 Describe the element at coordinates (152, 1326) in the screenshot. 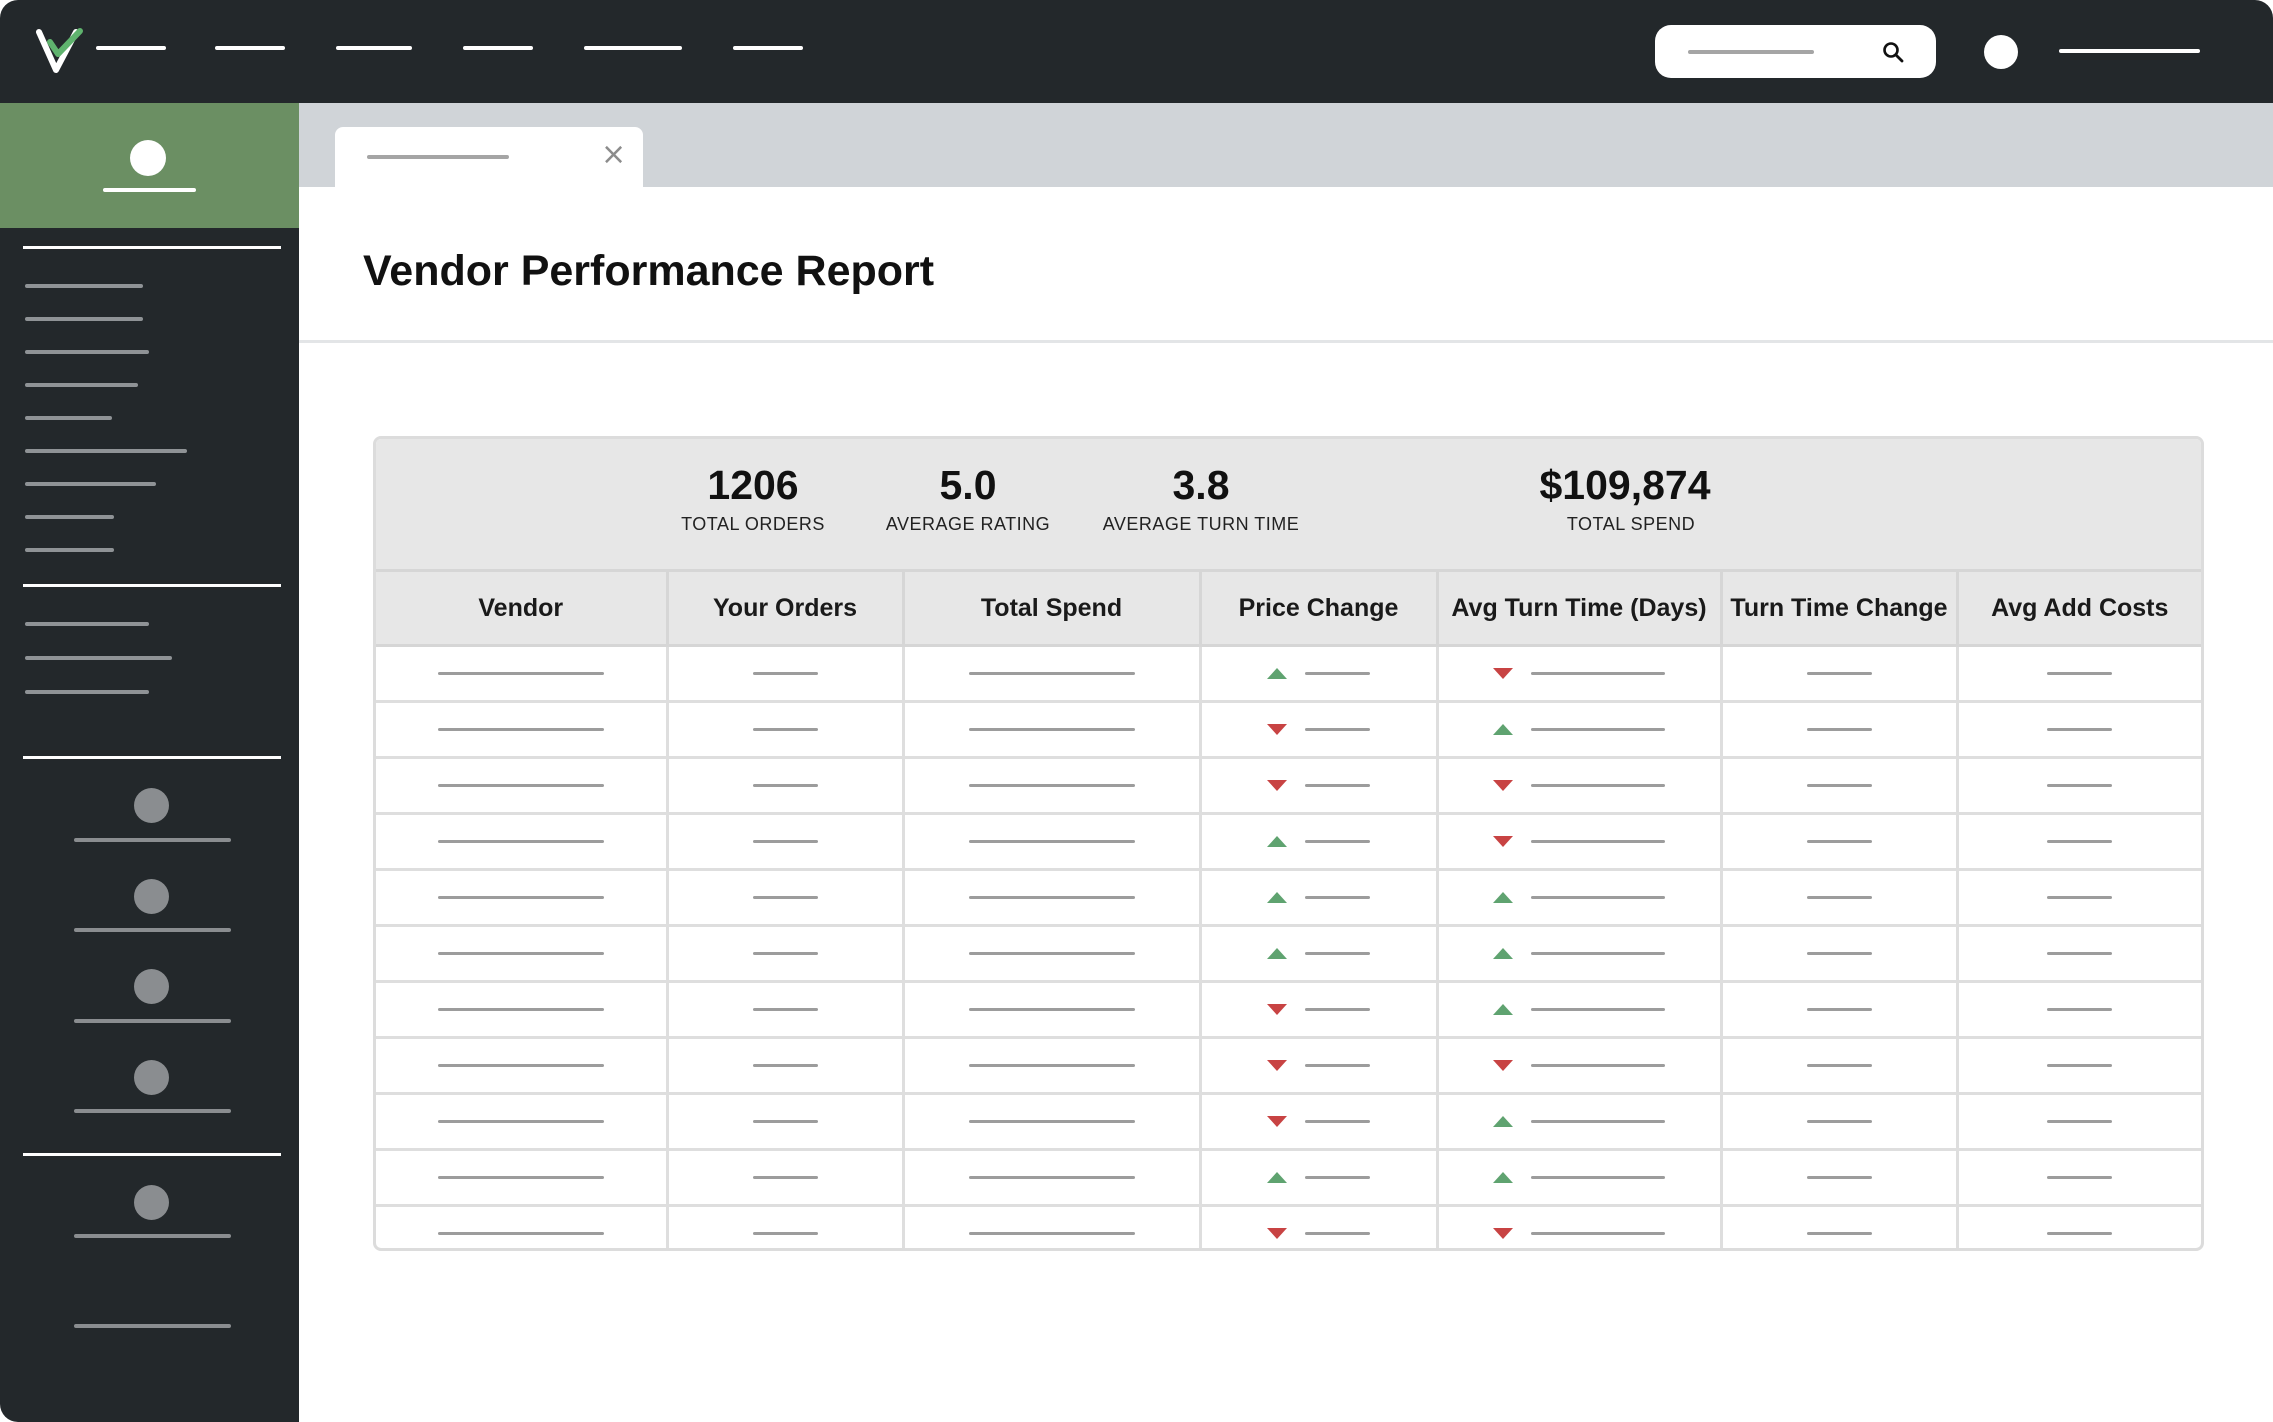

I see `sidebar-footer-link` at that location.